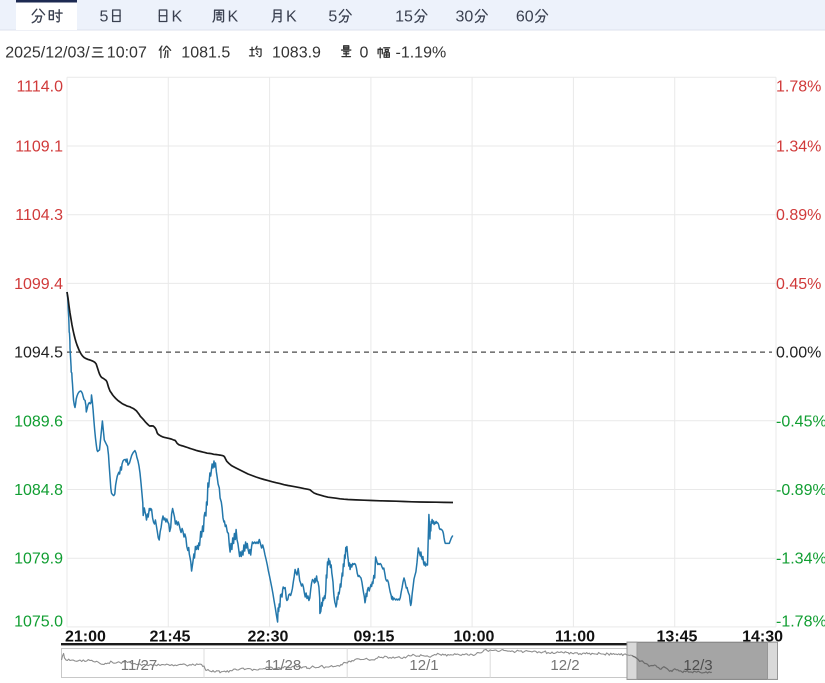 This screenshot has height=683, width=825. I want to click on svg-text: 1.34%, so click(798, 147).